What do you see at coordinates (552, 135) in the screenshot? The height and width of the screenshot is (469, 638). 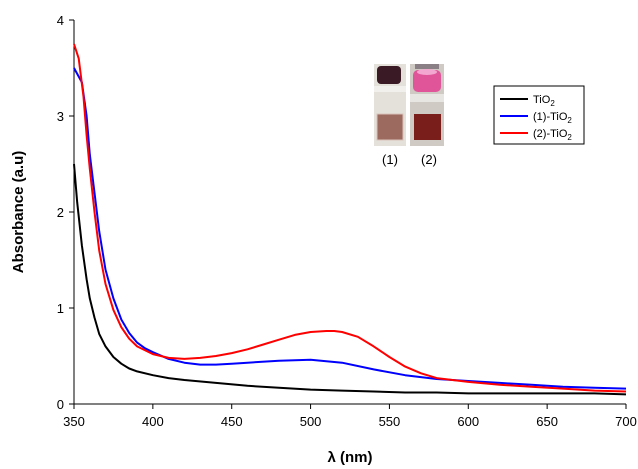 I see `legend-label-2-tio2: (2)-TiO2` at bounding box center [552, 135].